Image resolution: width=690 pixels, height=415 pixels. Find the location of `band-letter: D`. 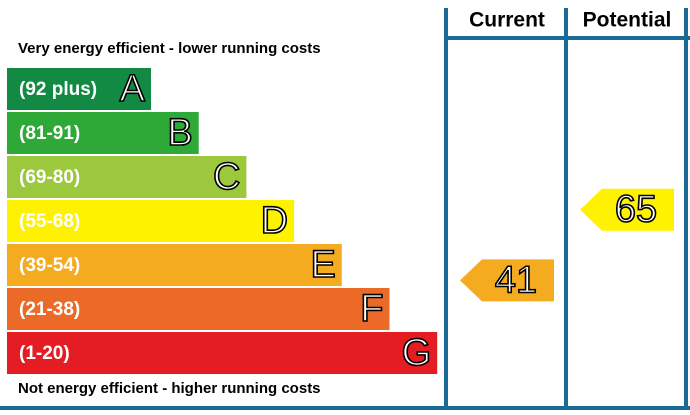

band-letter: D is located at coordinates (274, 221).